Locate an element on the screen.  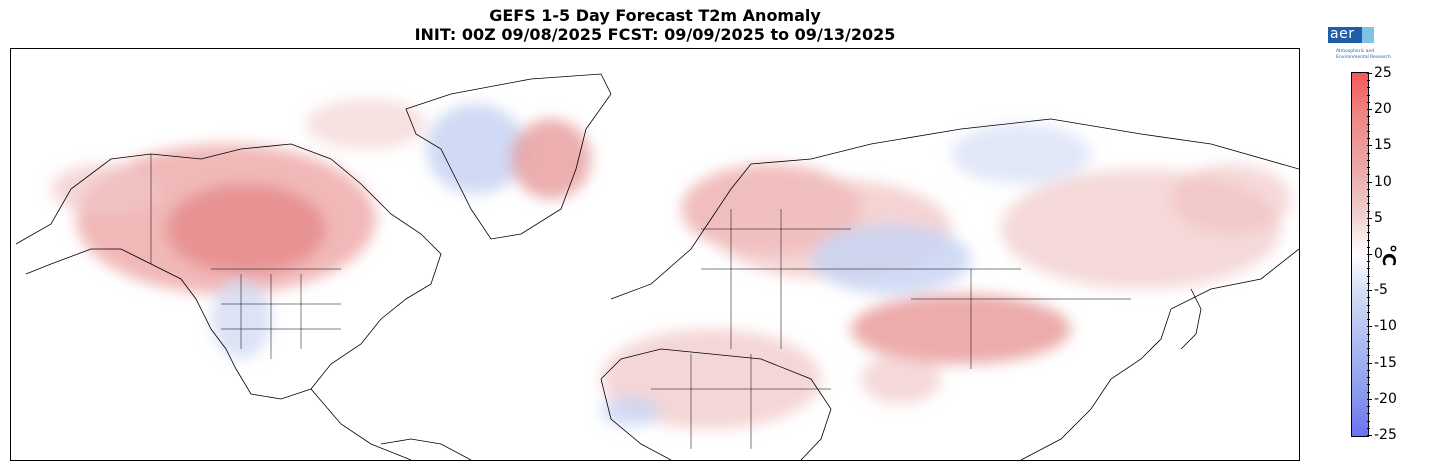
colorbar-tick-label: 15 is located at coordinates (1383, 145).